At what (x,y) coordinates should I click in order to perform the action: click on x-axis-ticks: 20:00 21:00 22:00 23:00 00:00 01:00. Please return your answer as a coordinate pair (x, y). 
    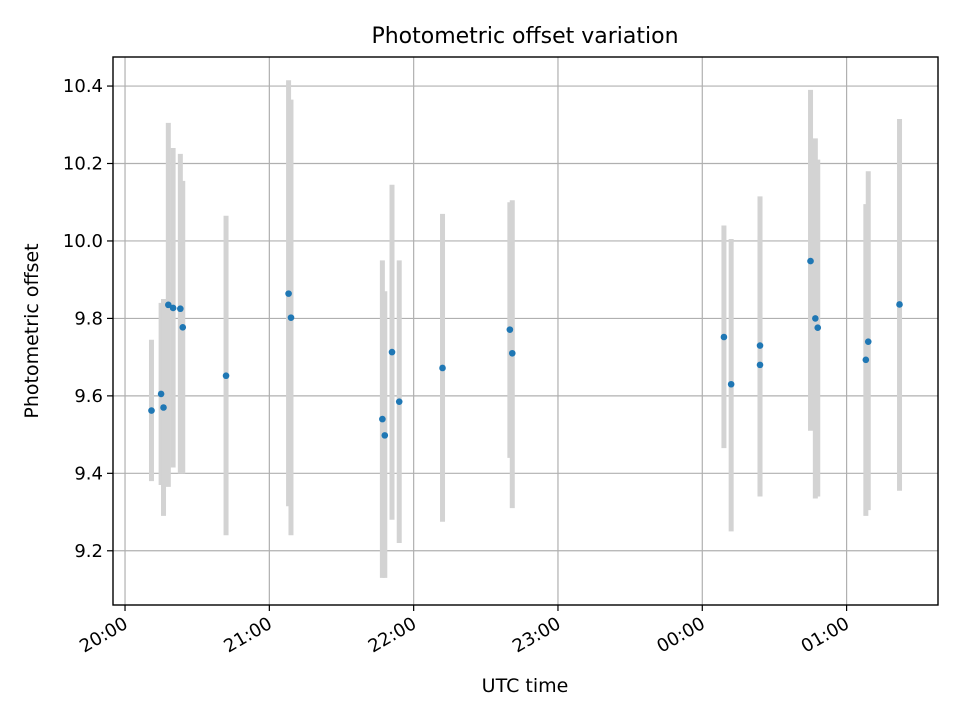
    Looking at the image, I should click on (464, 631).